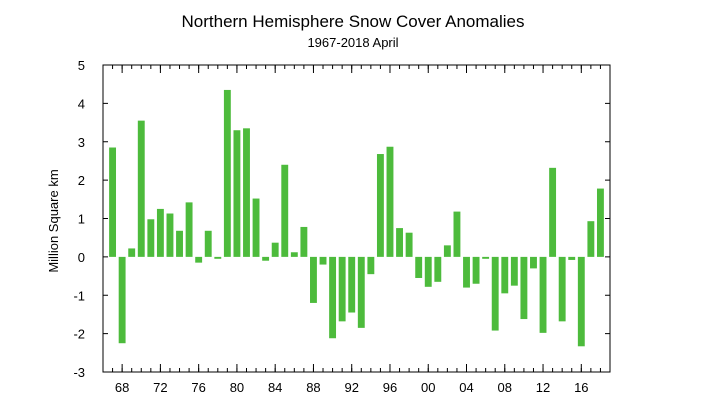  I want to click on x-tick-label: 96, so click(390, 387).